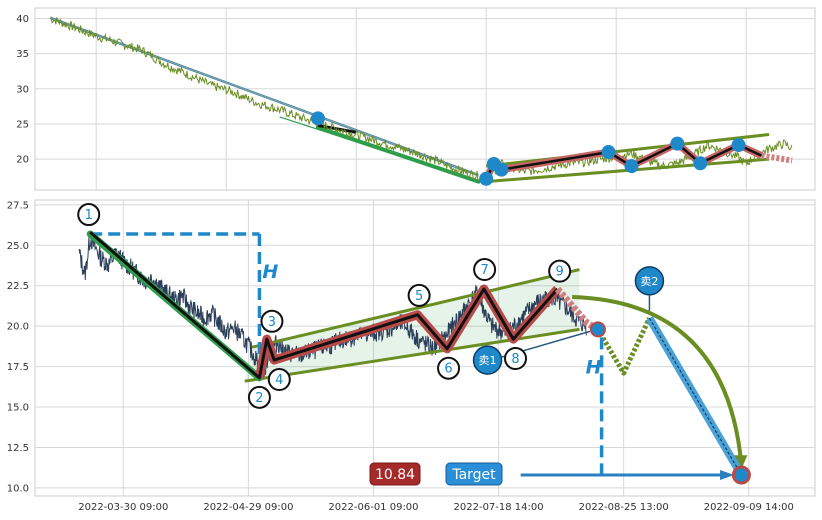  What do you see at coordinates (18, 327) in the screenshot?
I see `y-tick-label: 20.0` at bounding box center [18, 327].